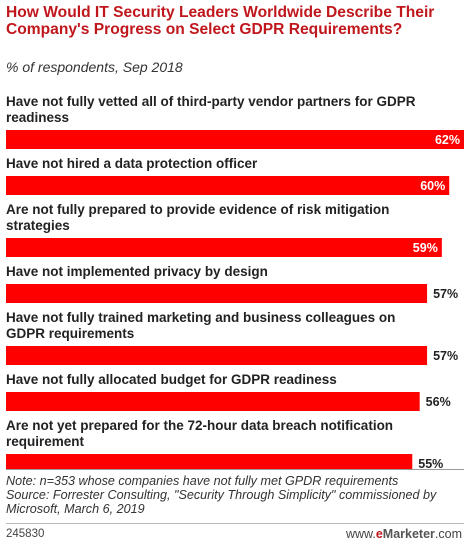 This screenshot has height=545, width=470. I want to click on value-label: 55%, so click(430, 463).